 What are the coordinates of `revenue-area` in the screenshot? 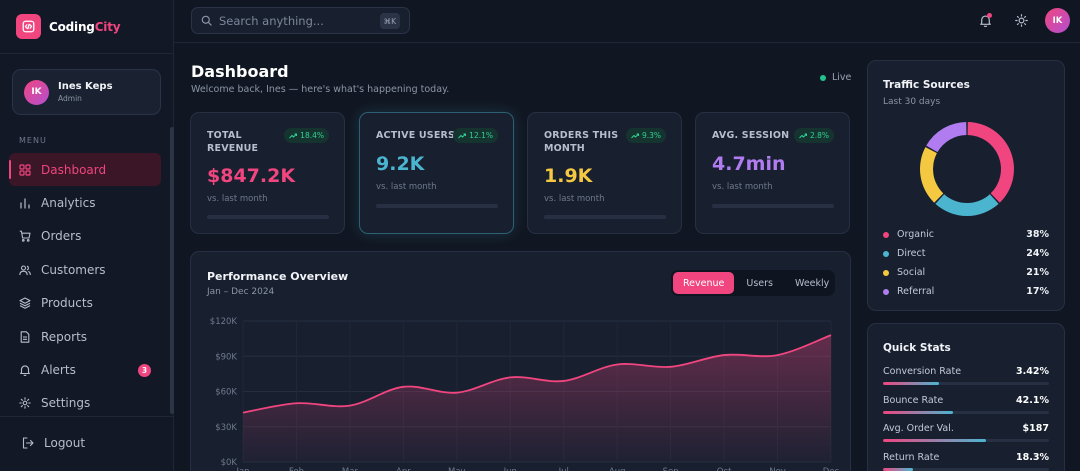 It's located at (537, 398).